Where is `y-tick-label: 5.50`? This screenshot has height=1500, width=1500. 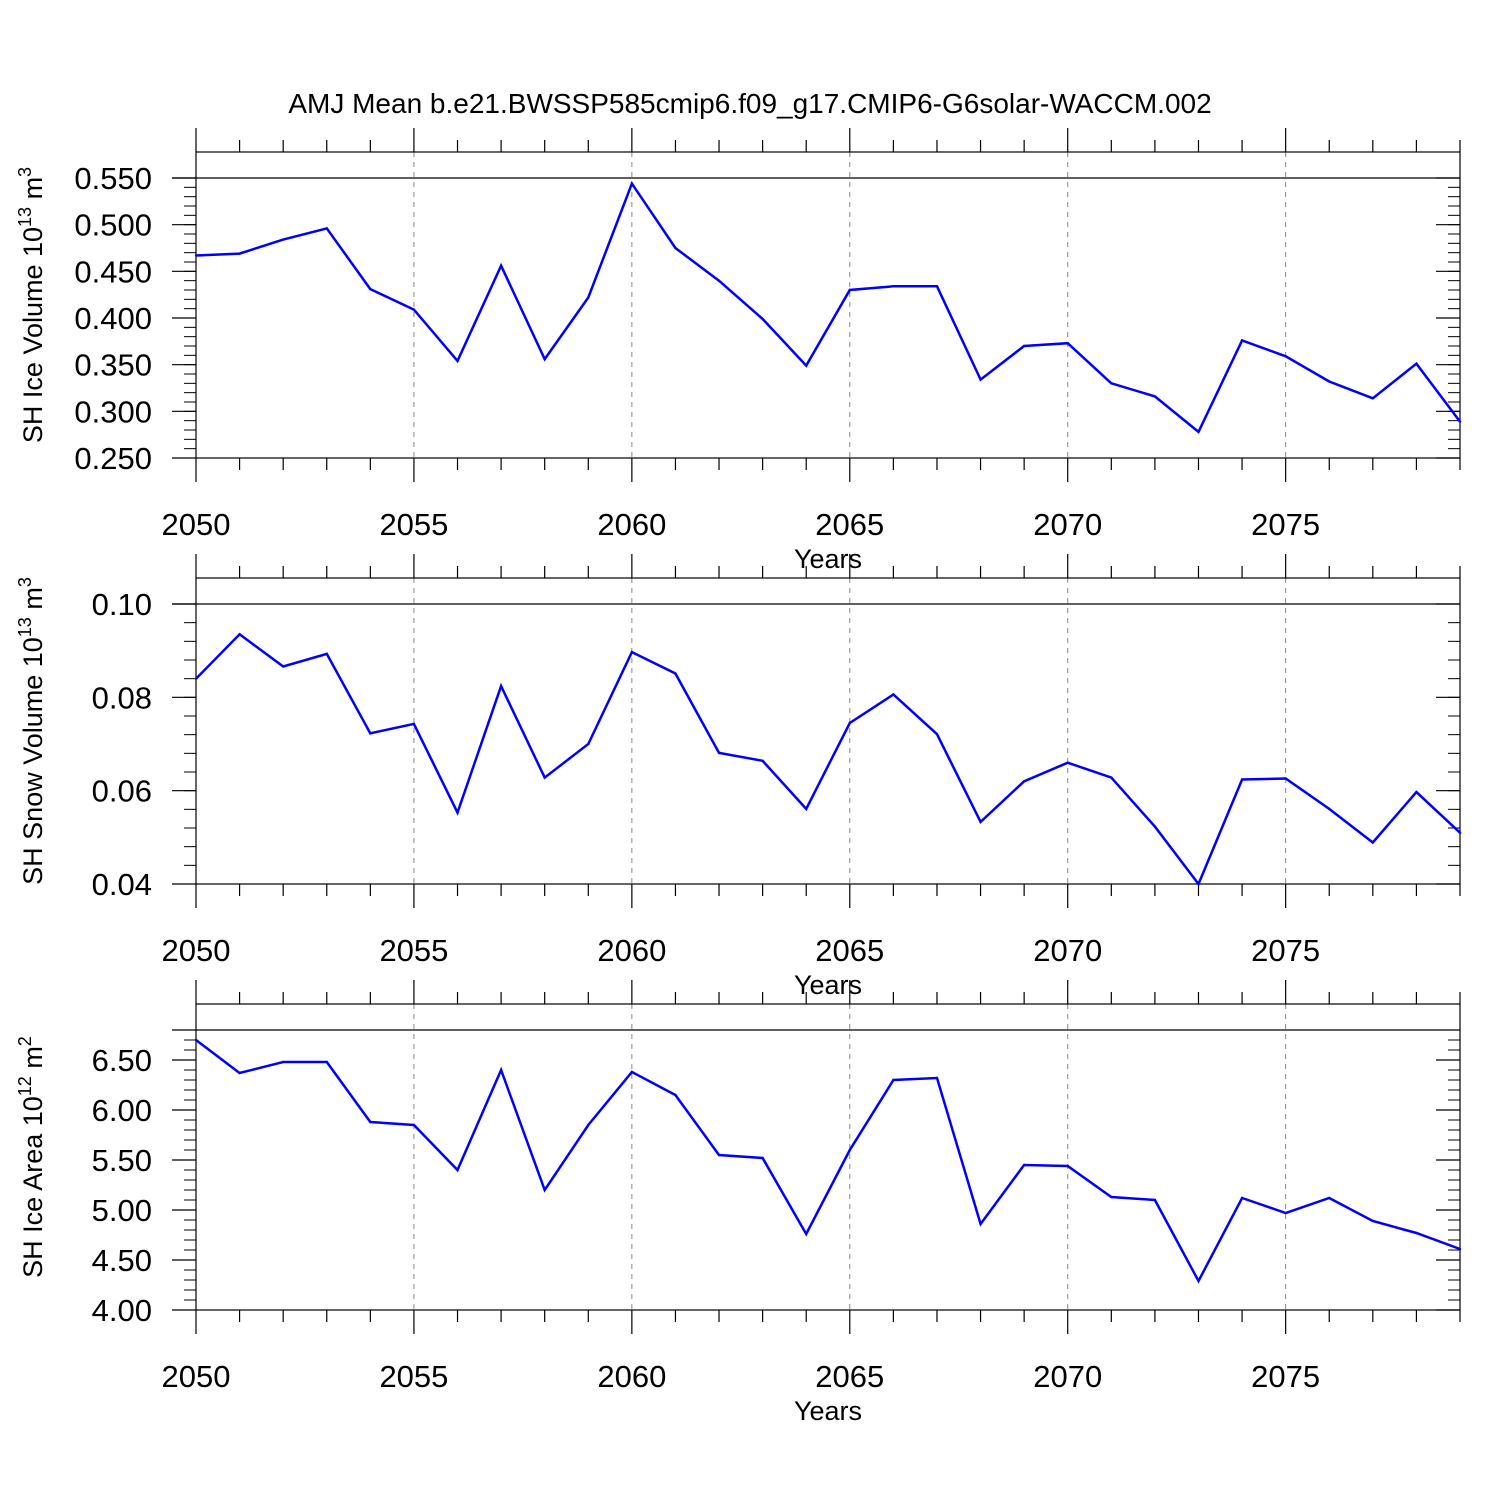 y-tick-label: 5.50 is located at coordinates (122, 1160).